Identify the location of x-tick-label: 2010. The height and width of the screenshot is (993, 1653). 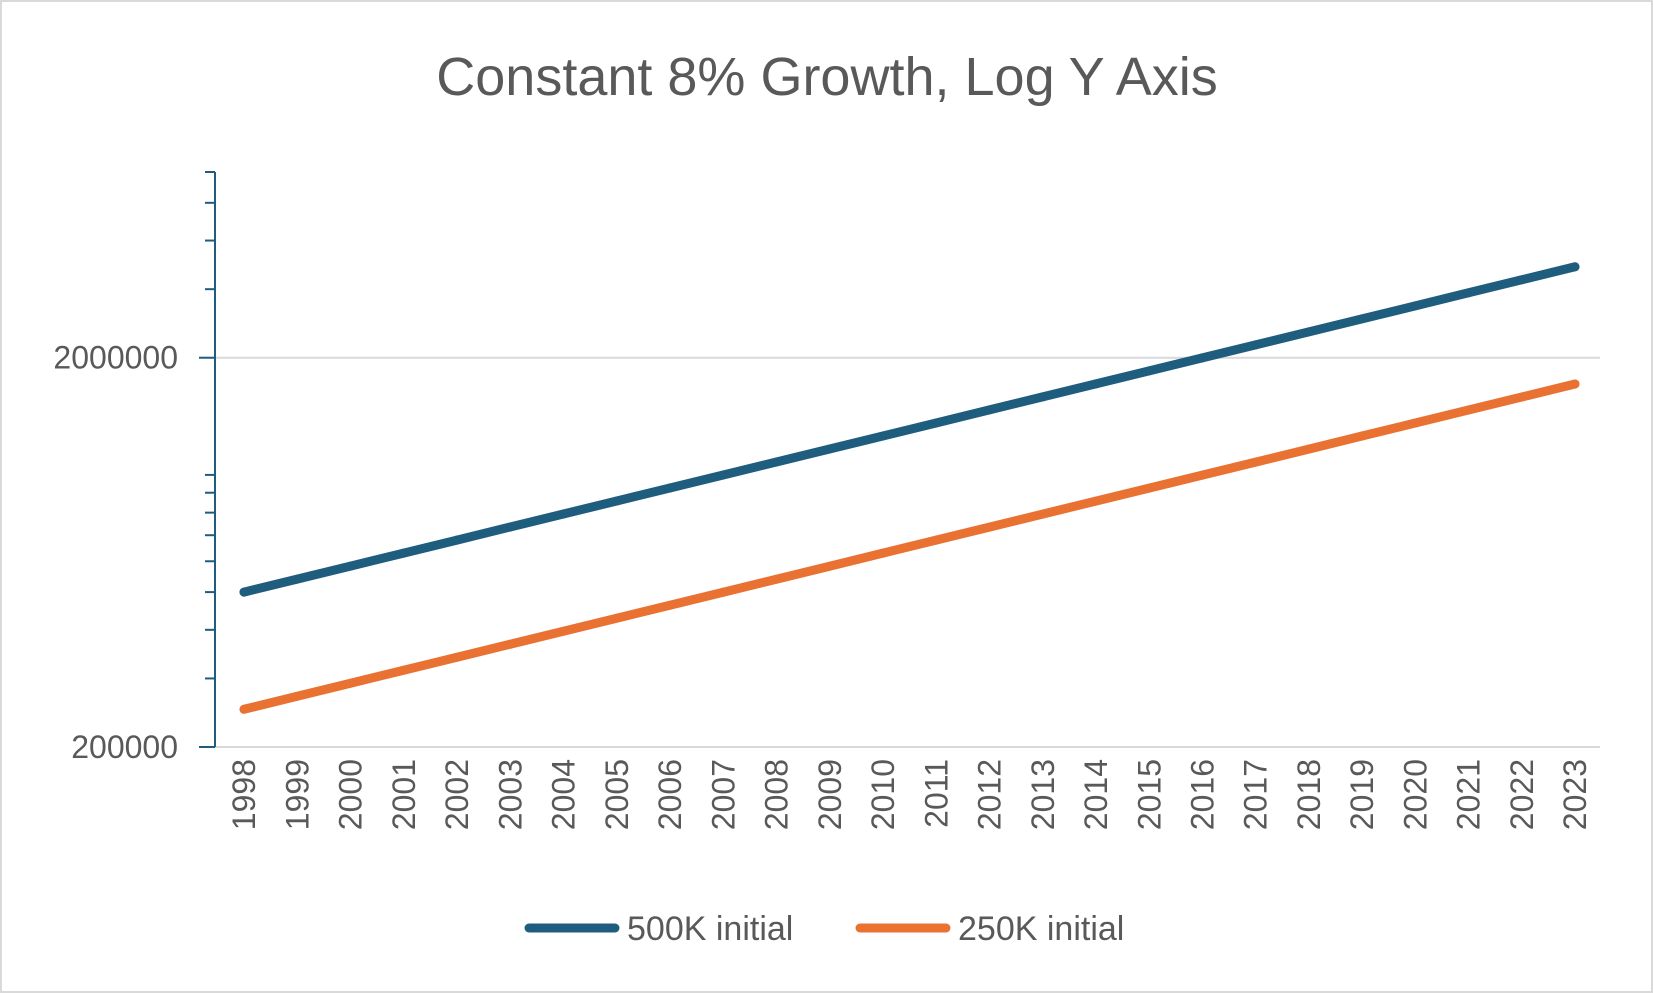
(883, 794).